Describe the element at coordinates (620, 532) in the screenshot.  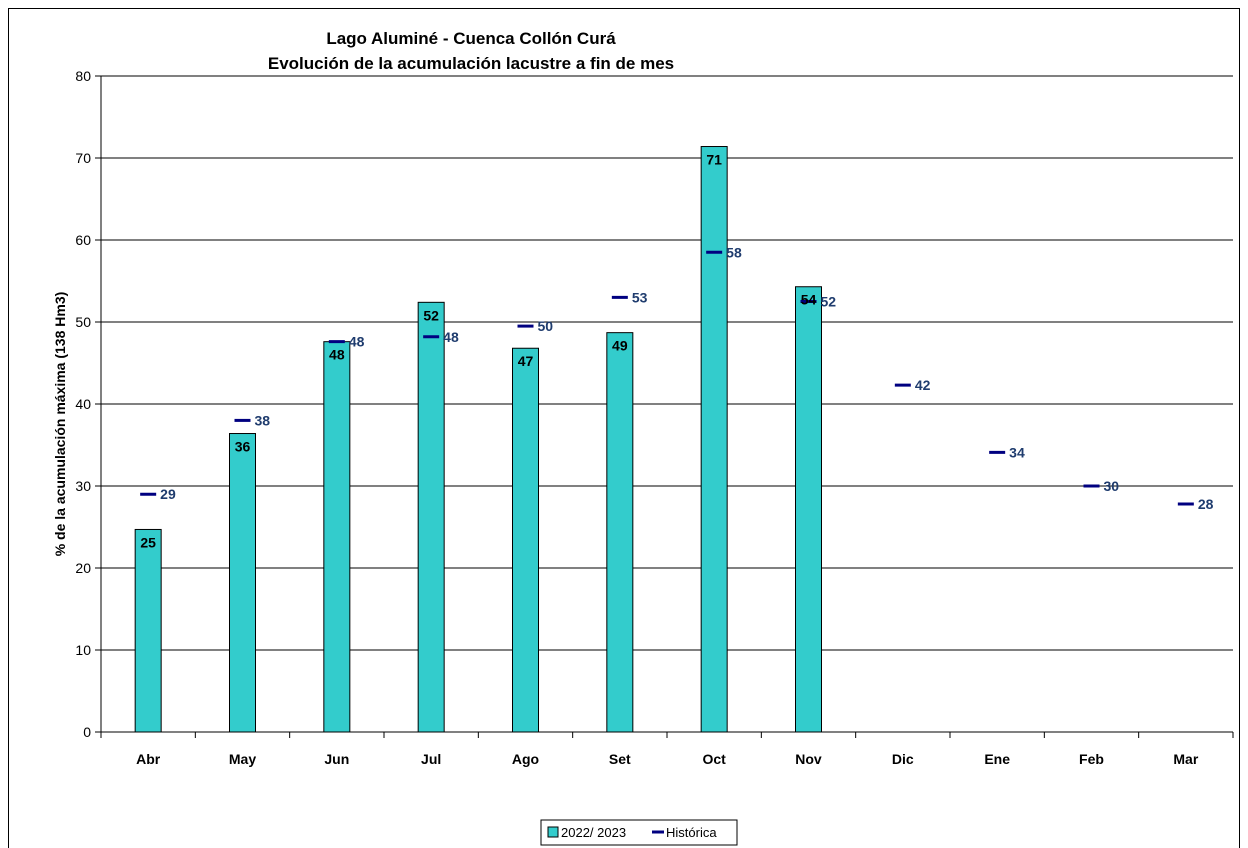
I see `bar-set` at that location.